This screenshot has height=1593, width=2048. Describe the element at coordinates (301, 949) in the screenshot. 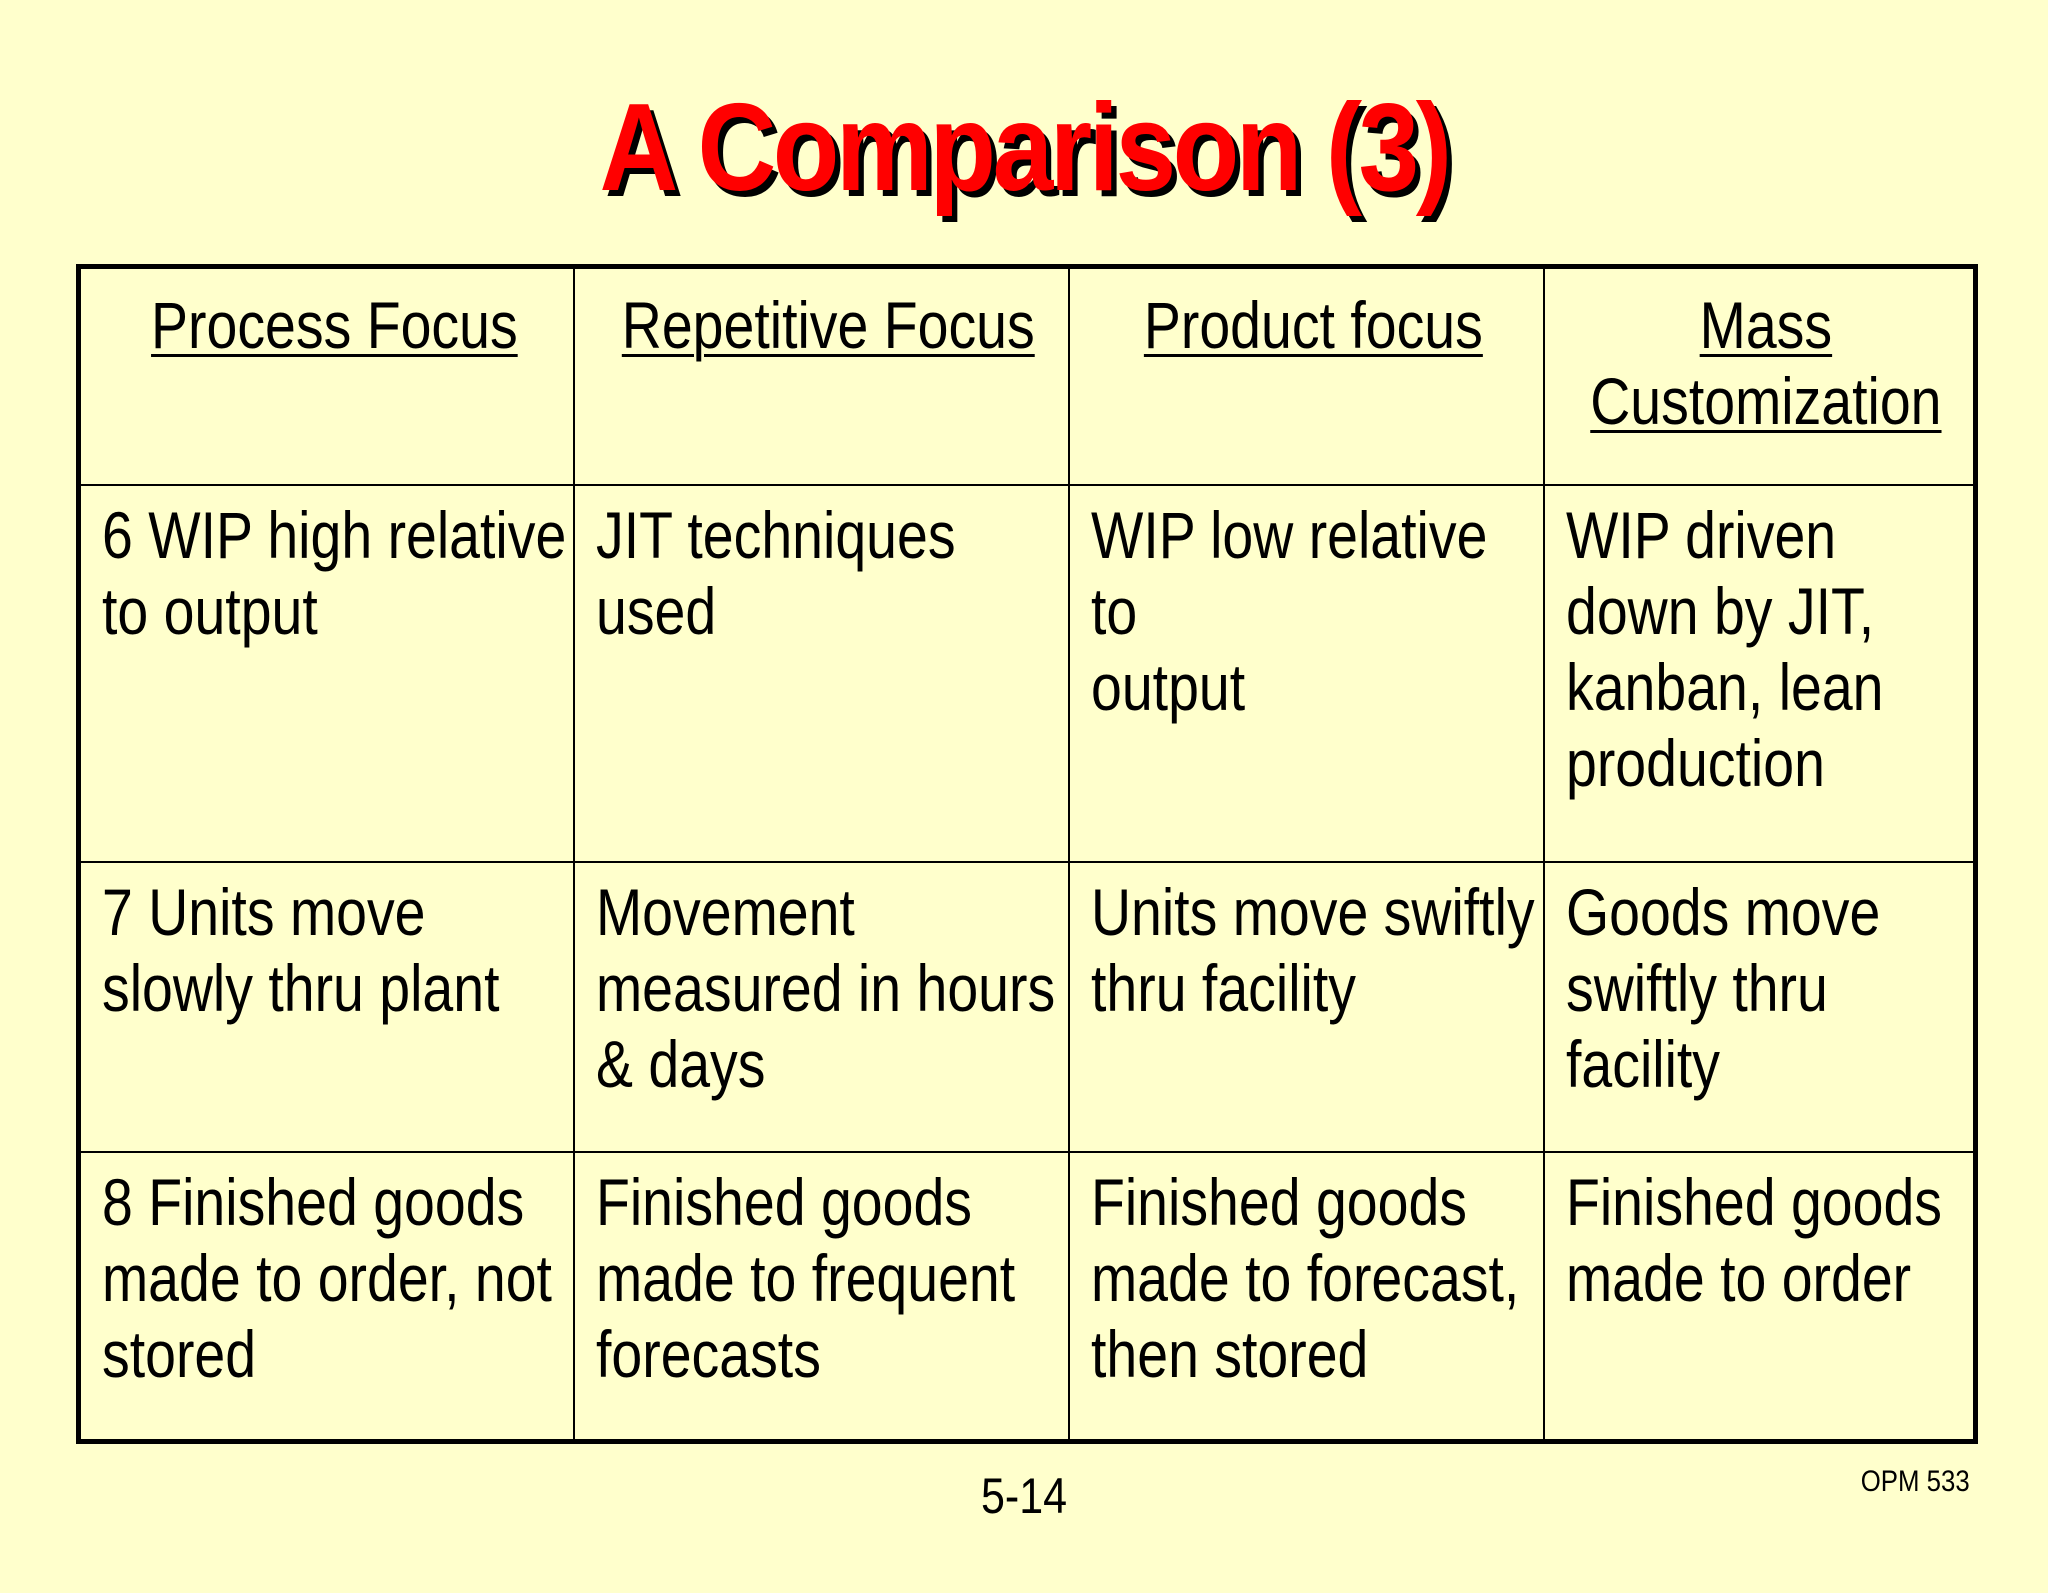

I see `cell-text: 7 Units move slowly thru plant` at that location.